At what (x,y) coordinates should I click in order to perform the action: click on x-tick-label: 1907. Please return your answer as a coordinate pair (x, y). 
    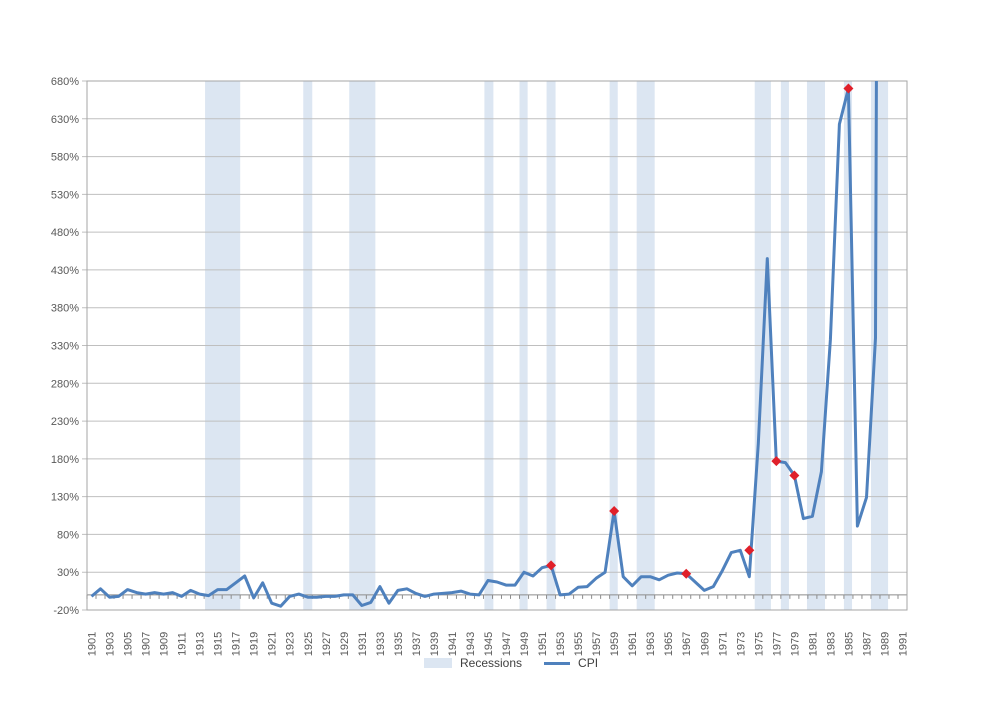
    Looking at the image, I should click on (147, 644).